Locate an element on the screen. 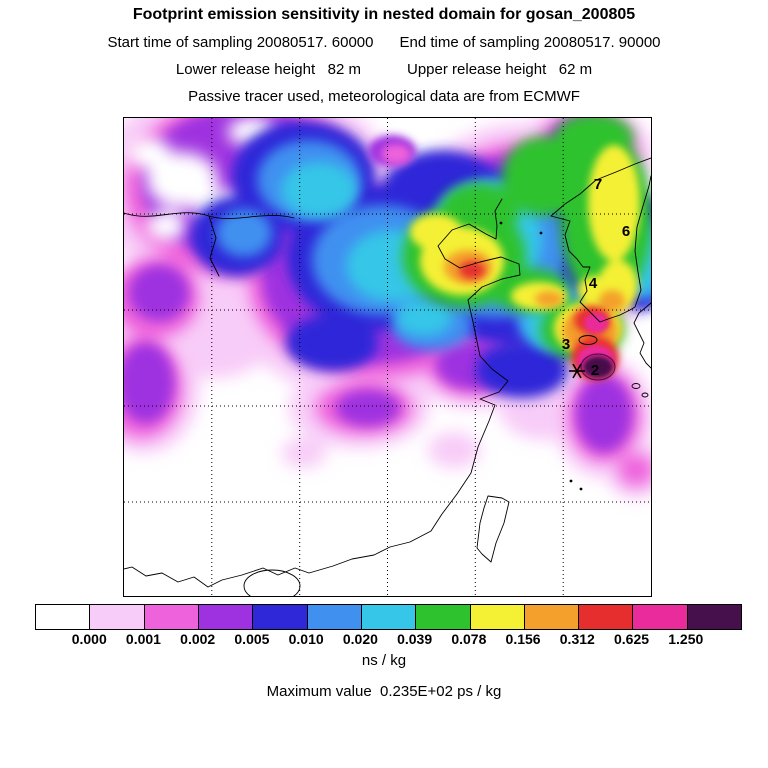  station-label-6: 6 is located at coordinates (626, 231).